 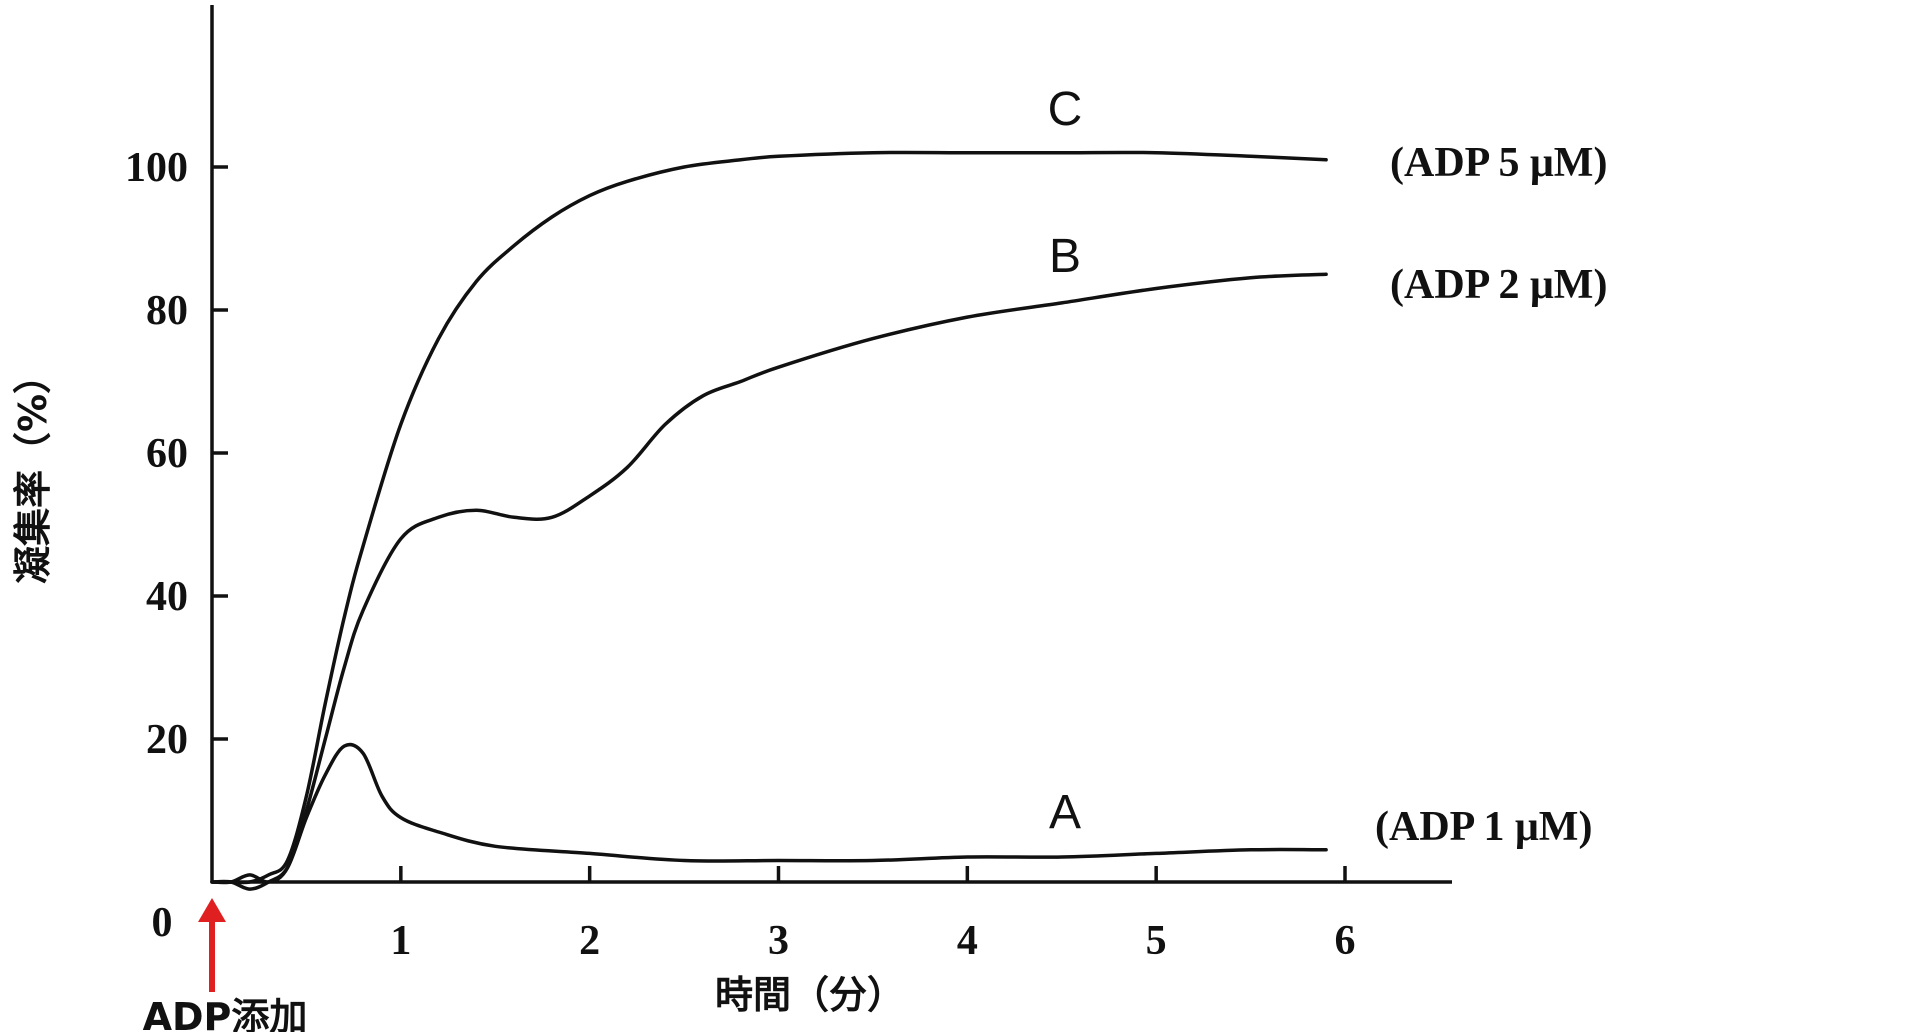 I want to click on y-tick-label: 40, so click(x=167, y=597).